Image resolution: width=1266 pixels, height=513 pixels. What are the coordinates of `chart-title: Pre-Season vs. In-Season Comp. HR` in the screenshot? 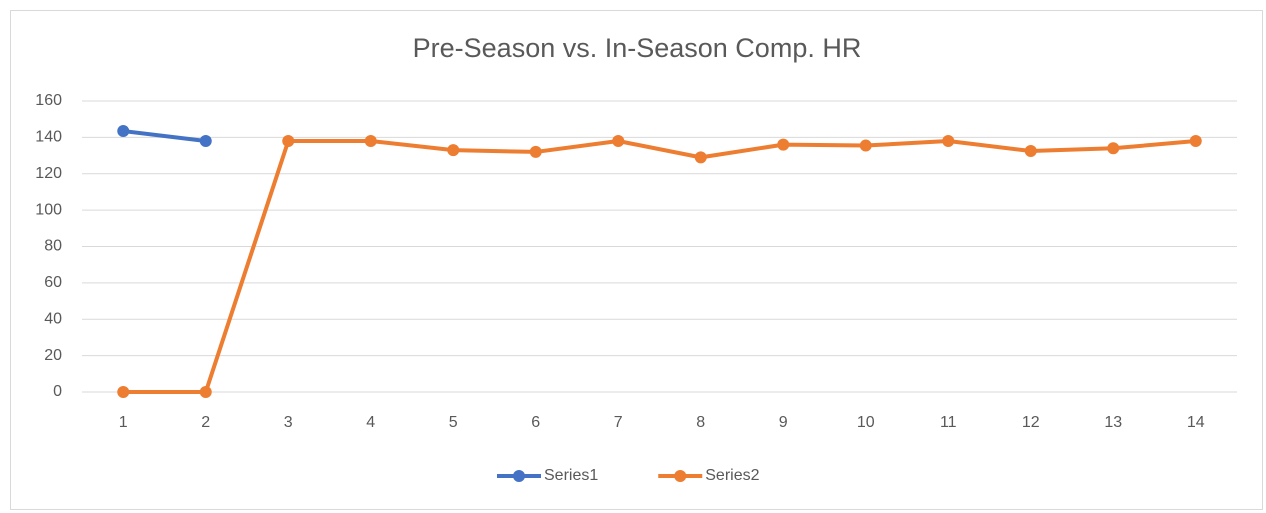 It's located at (637, 48).